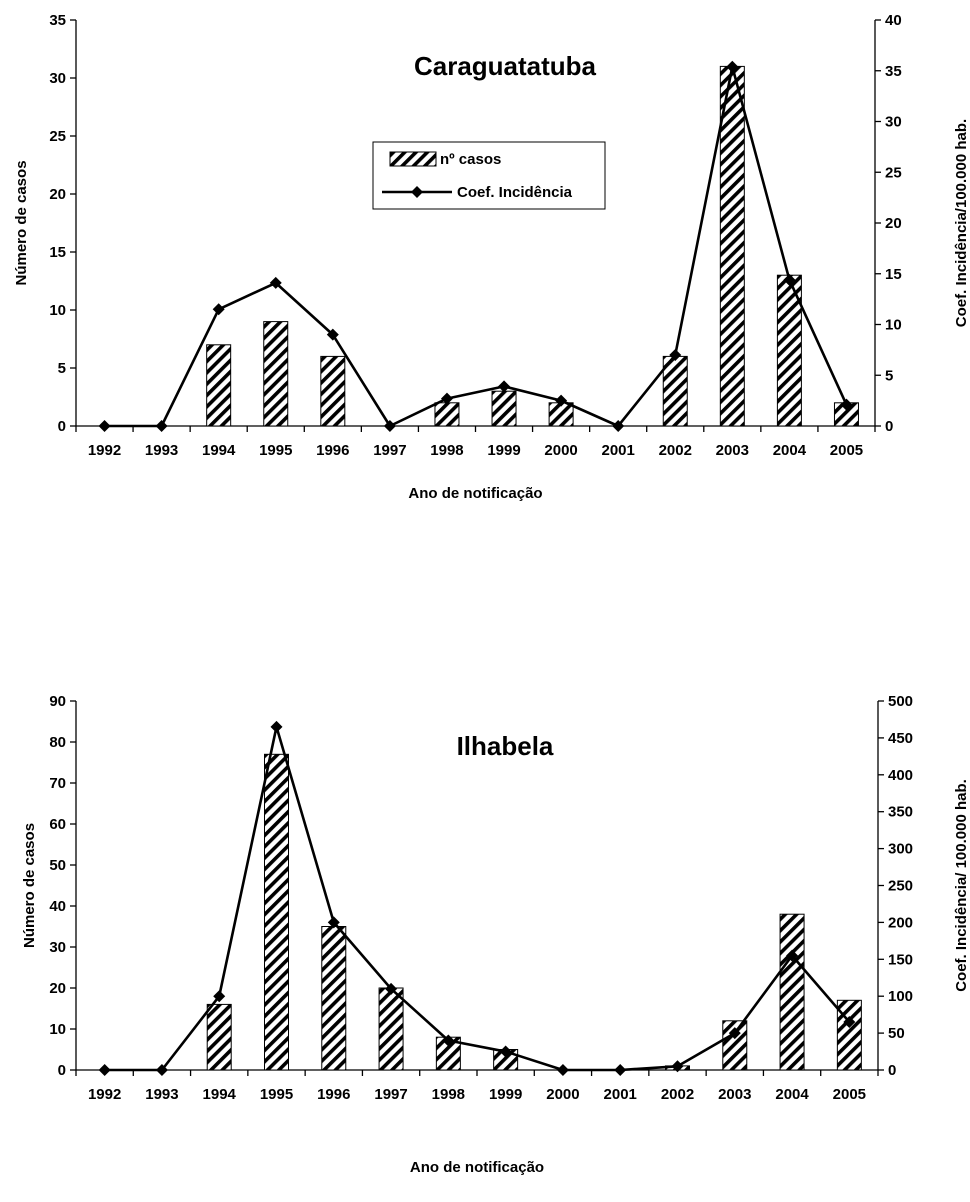 The image size is (970, 1202). What do you see at coordinates (900, 922) in the screenshot?
I see `y-tick-label-right: 200` at bounding box center [900, 922].